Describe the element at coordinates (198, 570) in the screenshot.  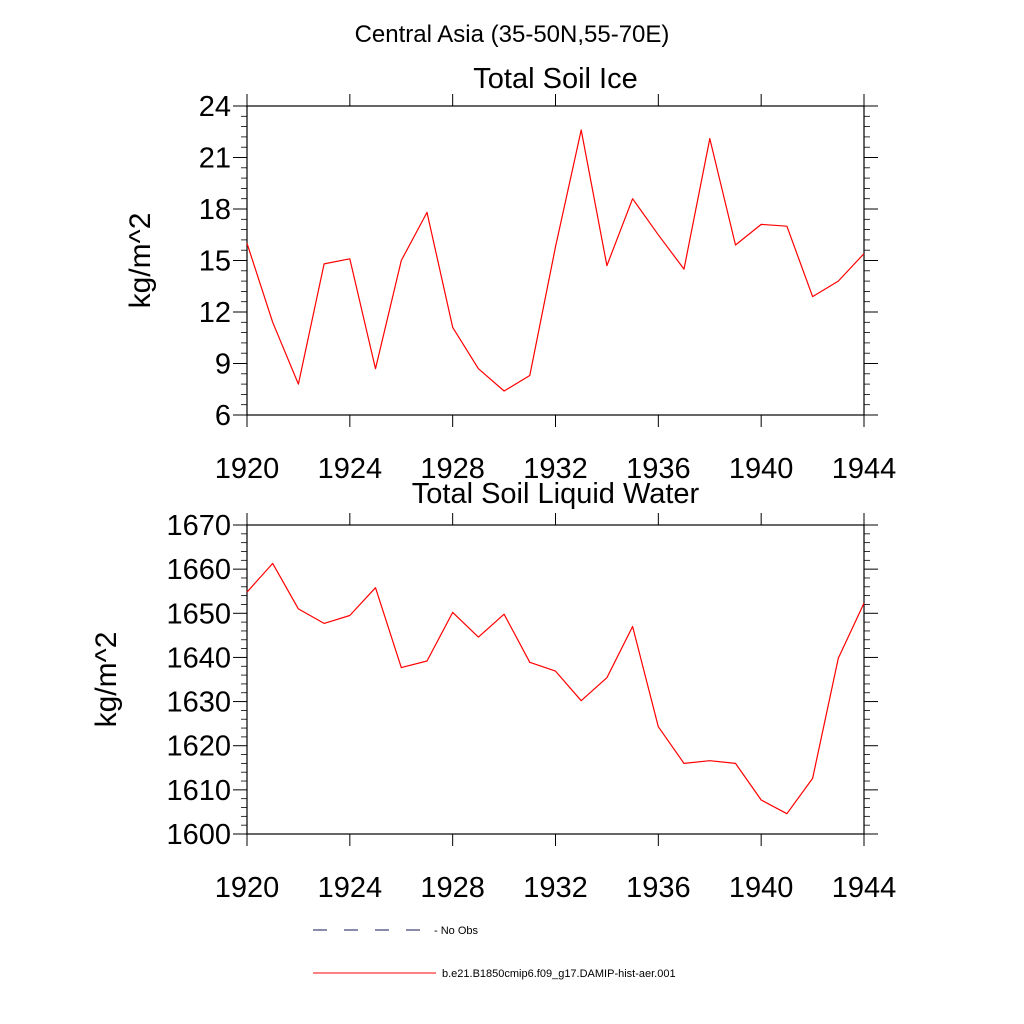
I see `y-tick-label: 1660` at that location.